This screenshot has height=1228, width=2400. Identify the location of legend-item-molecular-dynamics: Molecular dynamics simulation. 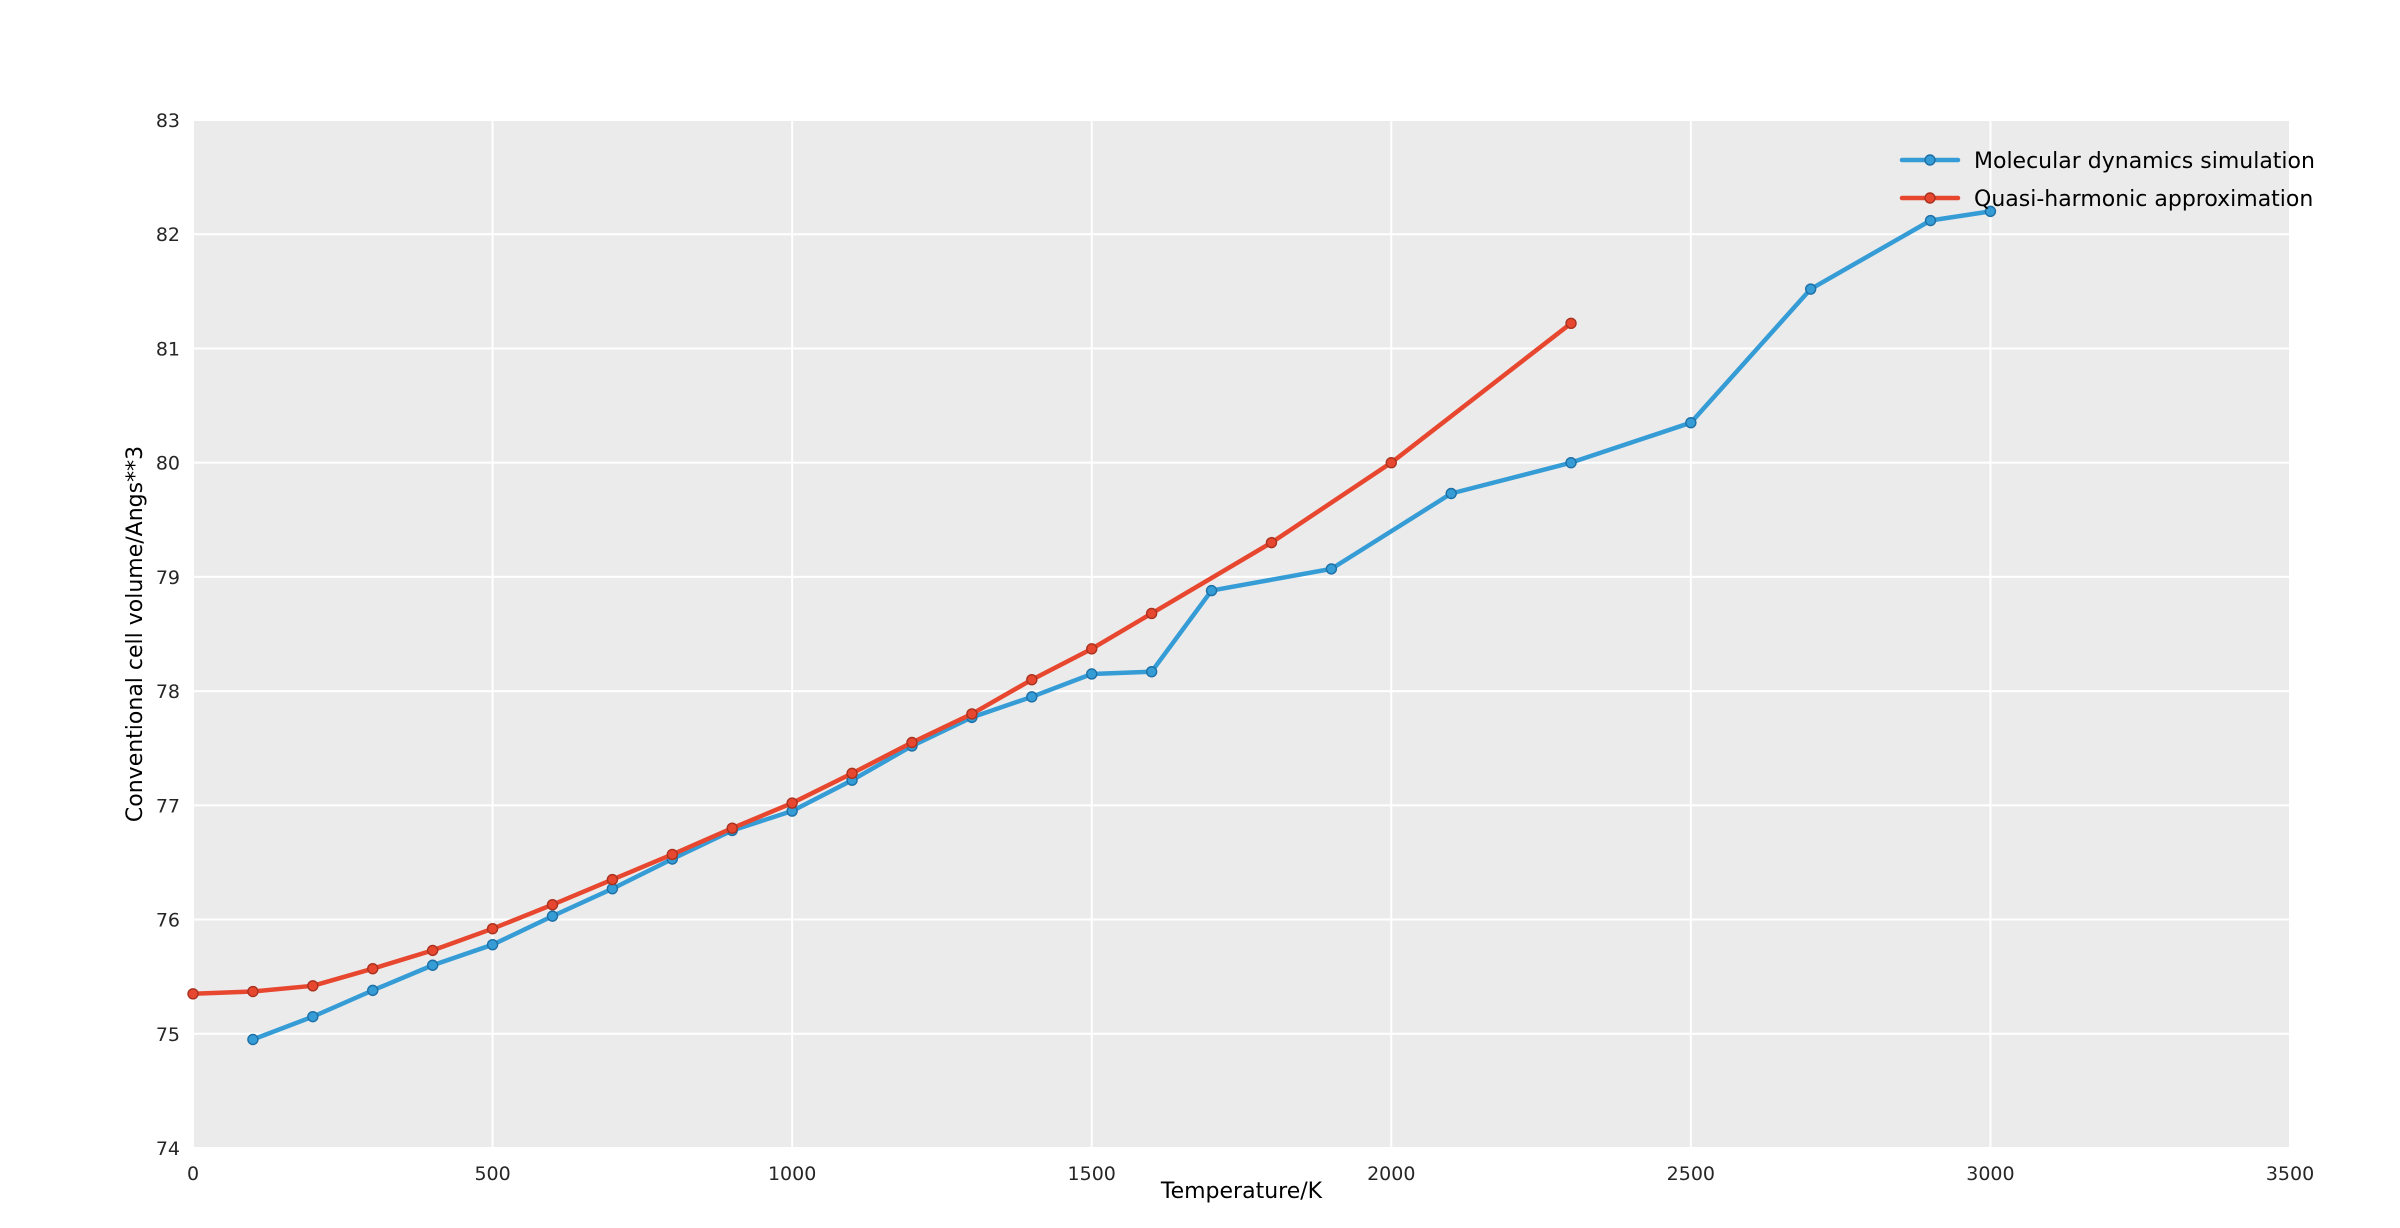
(2107, 161).